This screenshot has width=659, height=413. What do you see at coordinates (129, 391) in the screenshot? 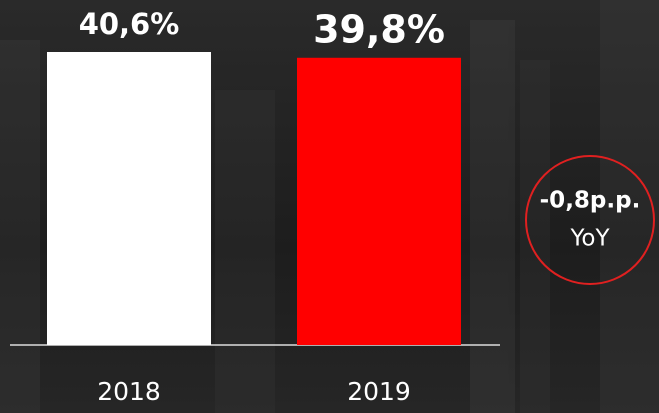
I see `x-tick-label: 2018` at bounding box center [129, 391].